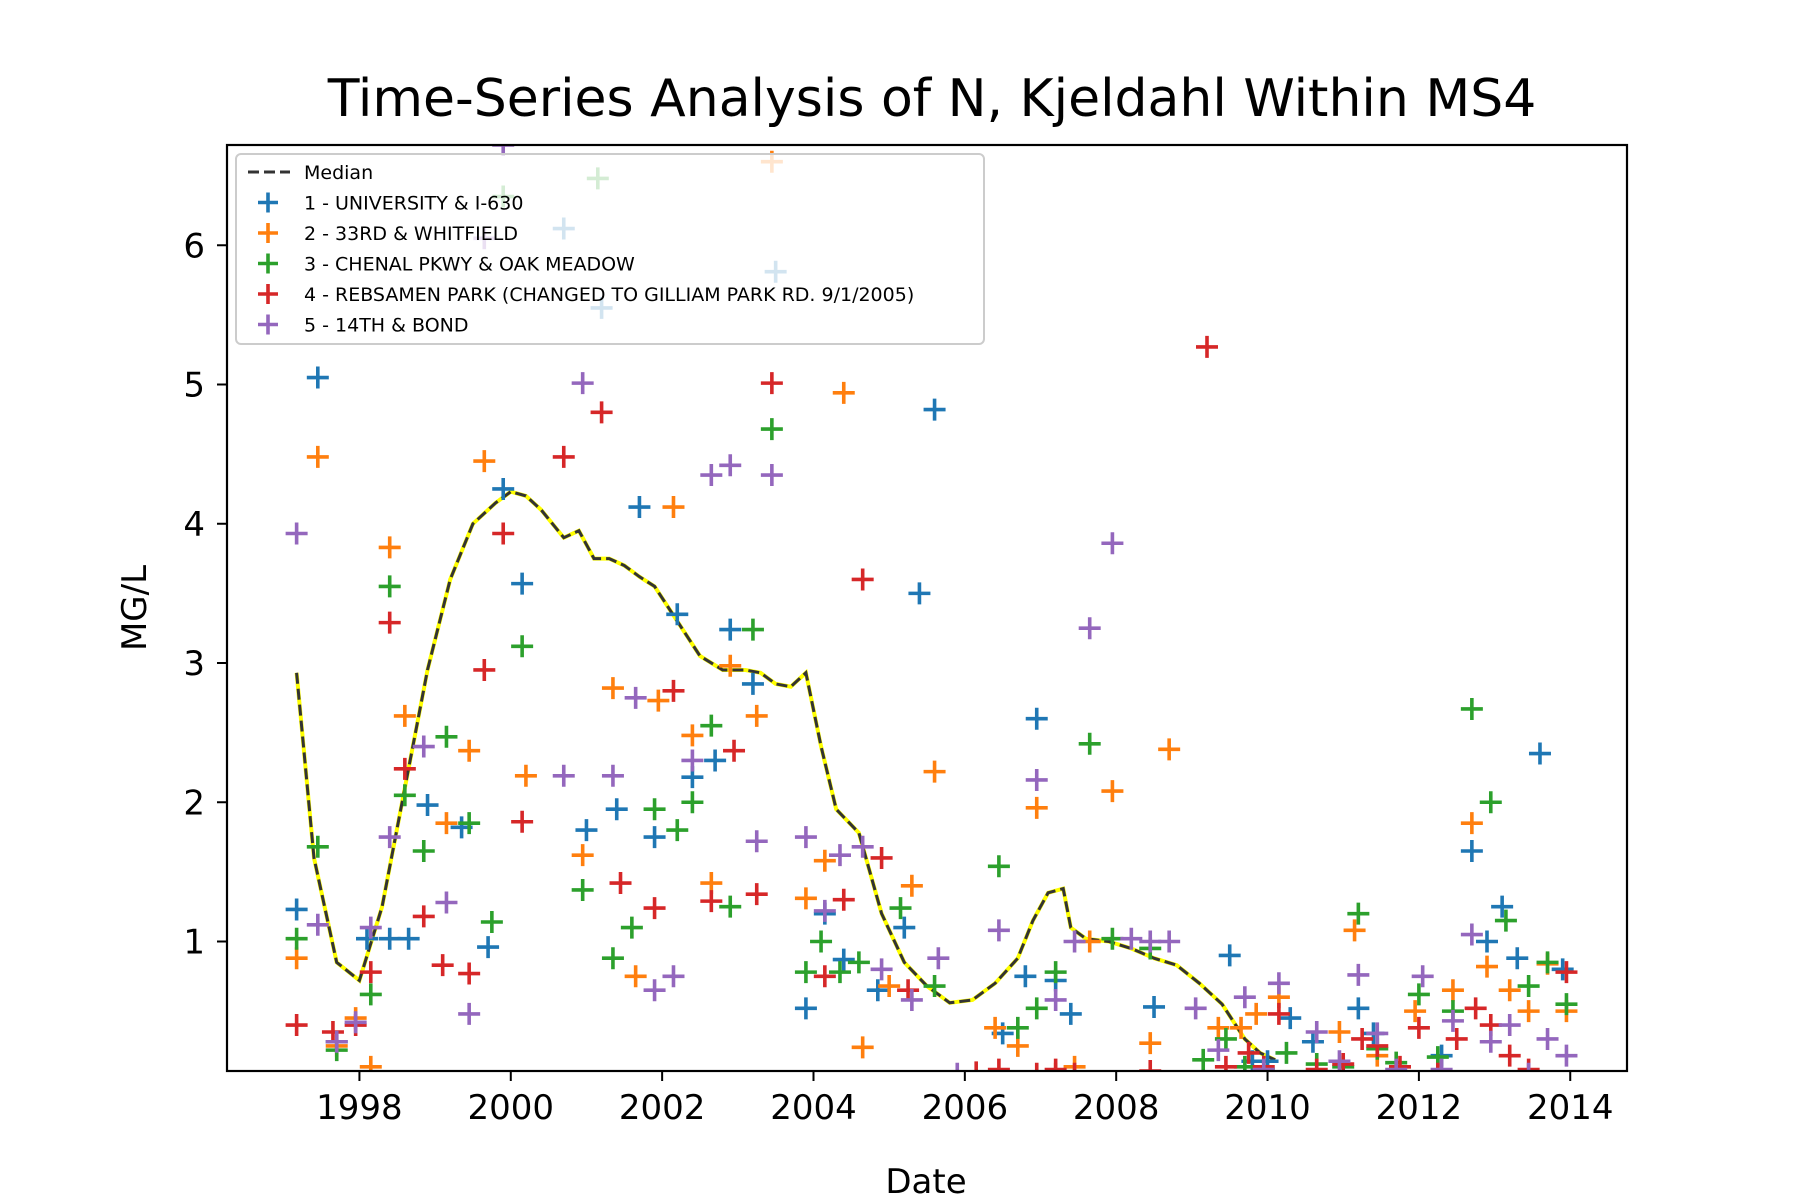 The image size is (1800, 1200). Describe the element at coordinates (194, 664) in the screenshot. I see `y-tick-label: 3` at that location.